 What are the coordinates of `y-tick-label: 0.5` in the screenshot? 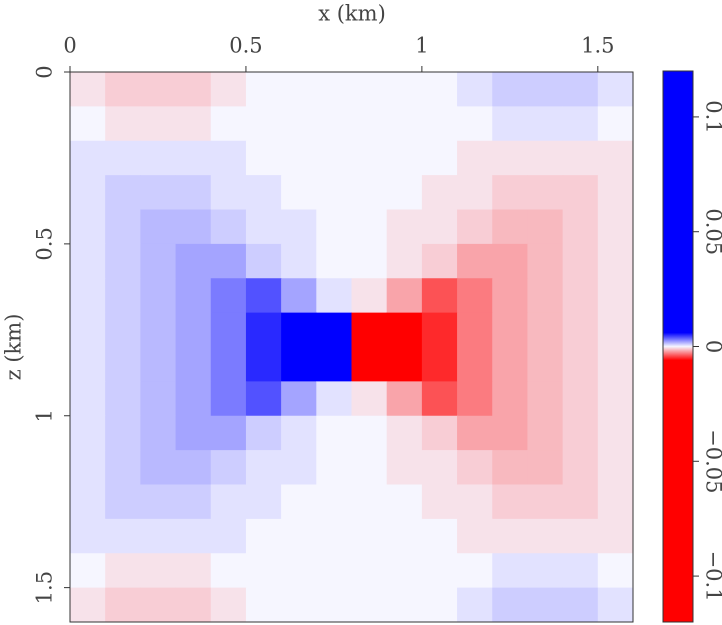 It's located at (45, 243).